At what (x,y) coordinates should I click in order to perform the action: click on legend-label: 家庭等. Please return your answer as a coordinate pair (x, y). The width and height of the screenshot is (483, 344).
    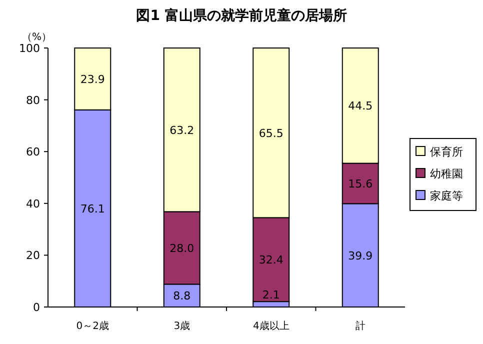
    Looking at the image, I should click on (446, 196).